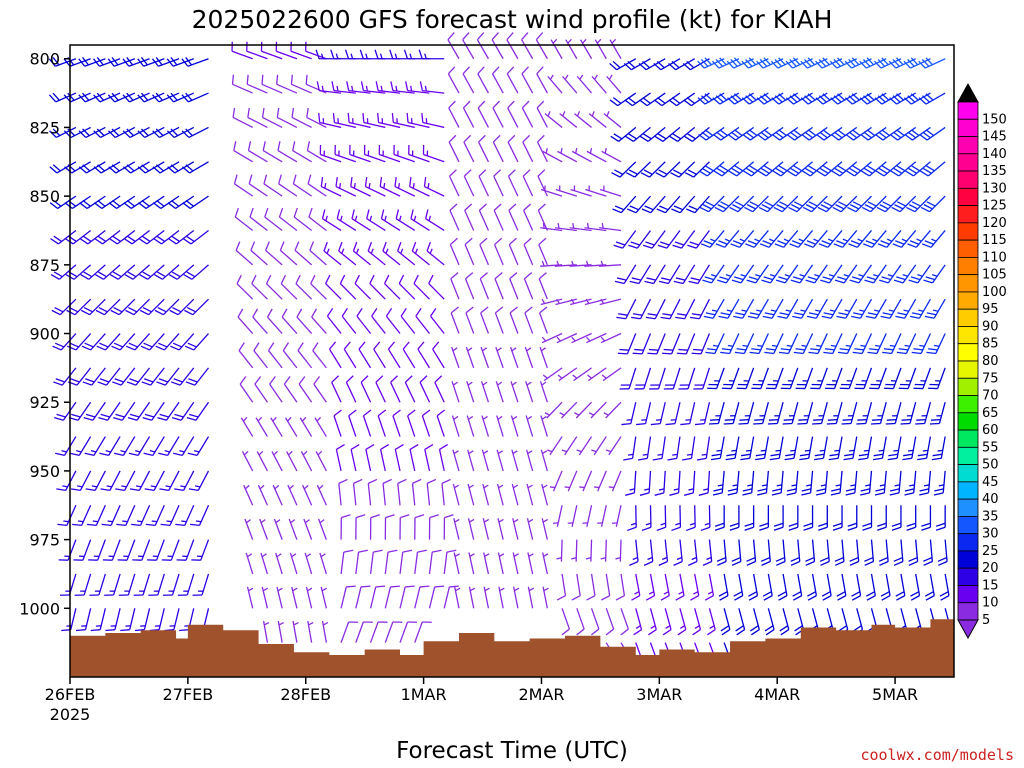 Image resolution: width=1024 pixels, height=768 pixels. I want to click on y-tick-label: 825, so click(44, 127).